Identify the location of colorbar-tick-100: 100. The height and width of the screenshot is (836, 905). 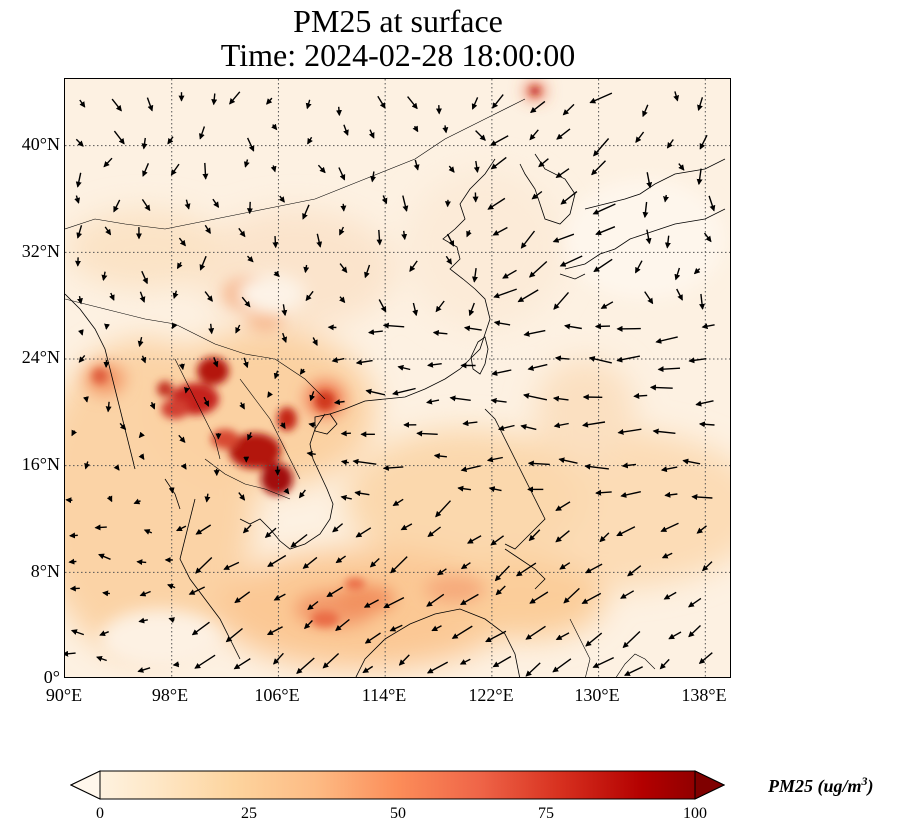
(695, 813).